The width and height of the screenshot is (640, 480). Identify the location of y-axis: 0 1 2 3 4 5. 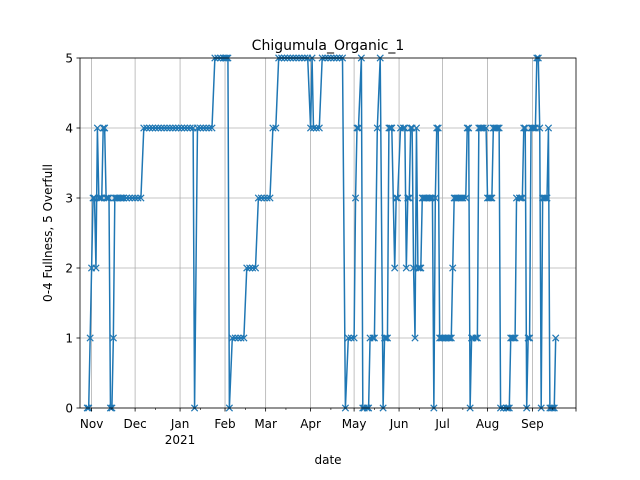
(72, 234).